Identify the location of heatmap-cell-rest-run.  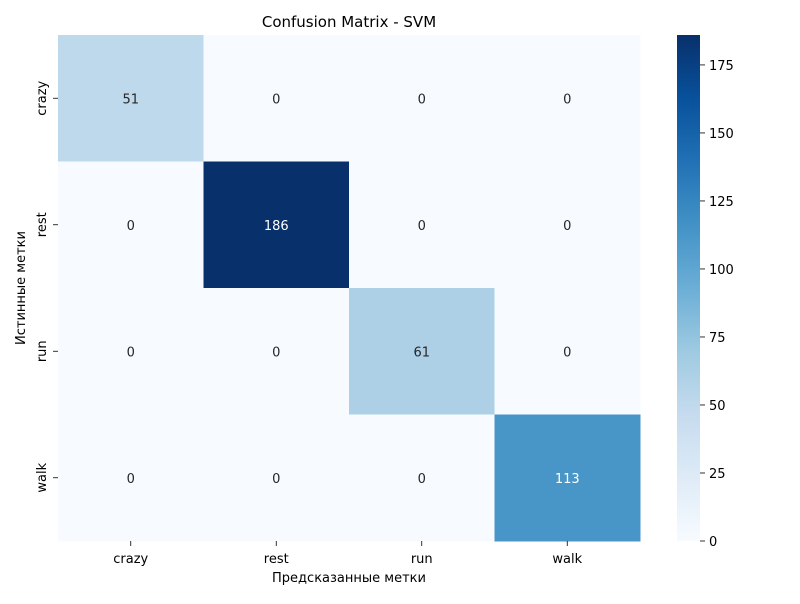
(422, 225).